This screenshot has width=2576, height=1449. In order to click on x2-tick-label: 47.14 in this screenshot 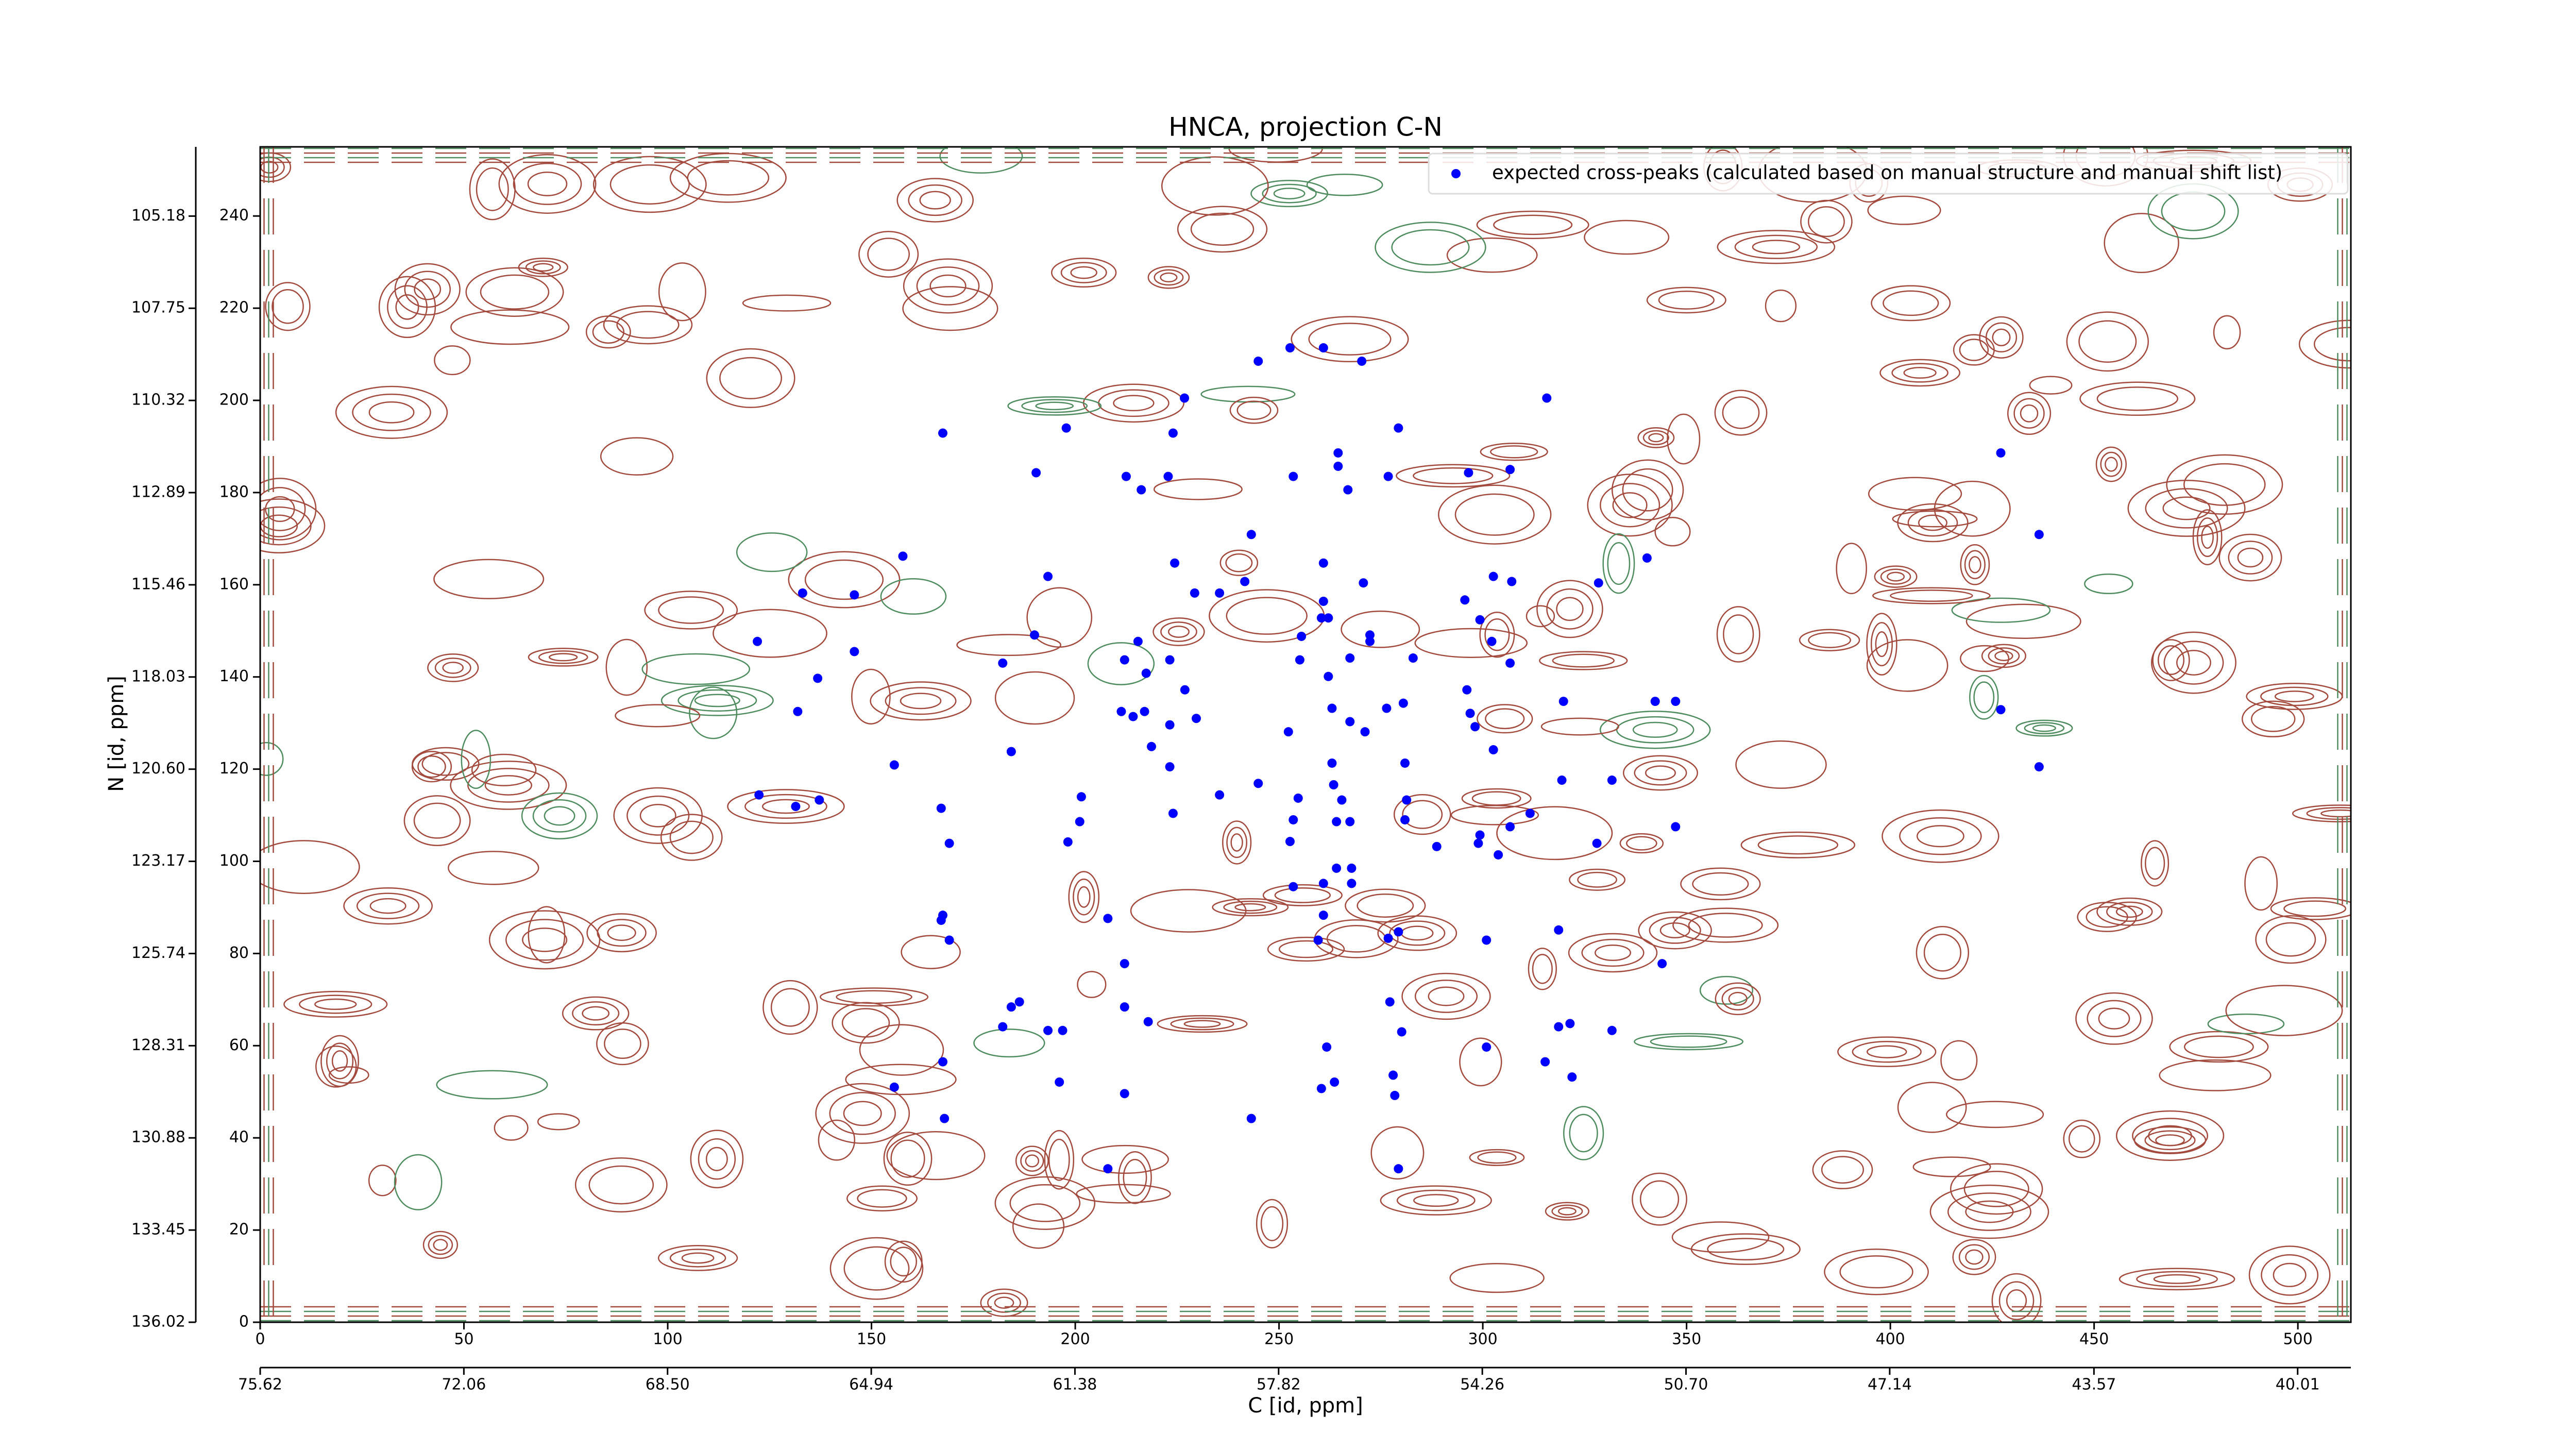, I will do `click(1890, 1385)`.